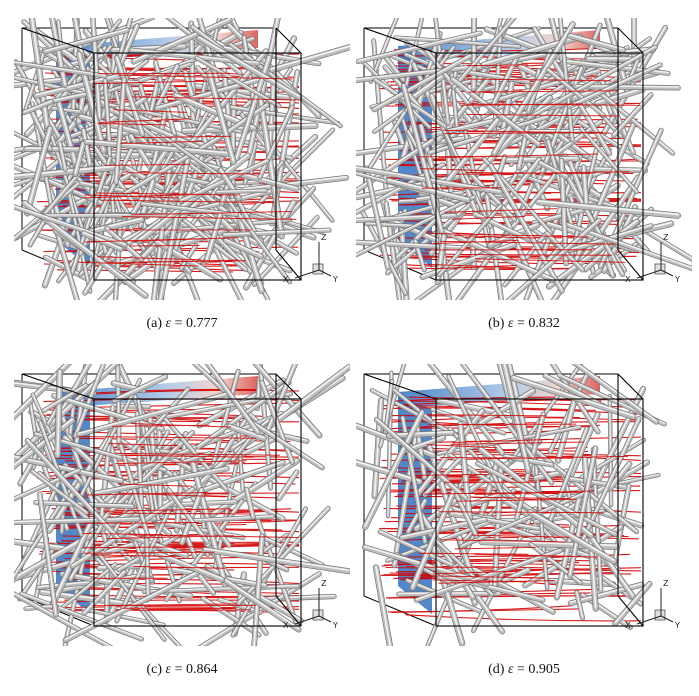 Image resolution: width=699 pixels, height=696 pixels. I want to click on caption-value: 0.864, so click(201, 669).